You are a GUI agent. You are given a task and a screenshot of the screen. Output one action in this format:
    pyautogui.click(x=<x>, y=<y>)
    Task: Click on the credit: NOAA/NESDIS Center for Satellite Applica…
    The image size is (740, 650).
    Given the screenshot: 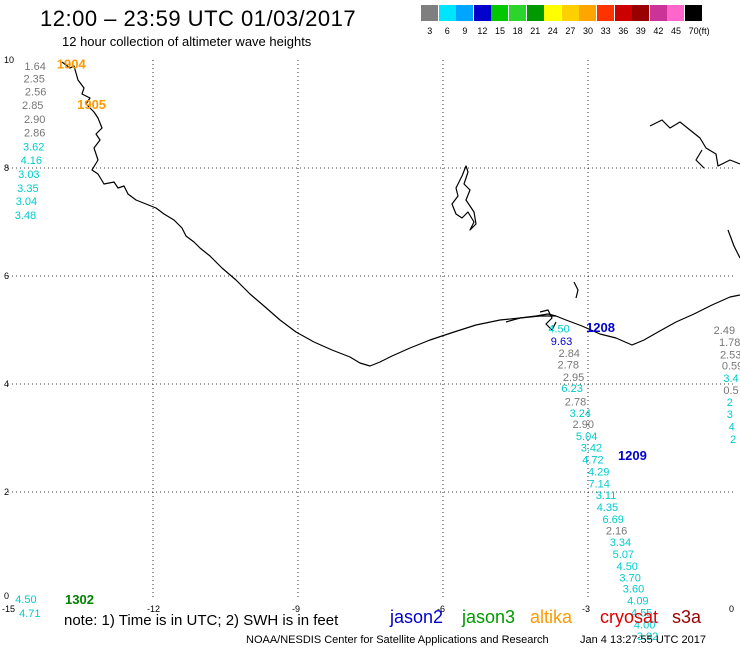 What is the action you would take?
    pyautogui.click(x=397, y=640)
    